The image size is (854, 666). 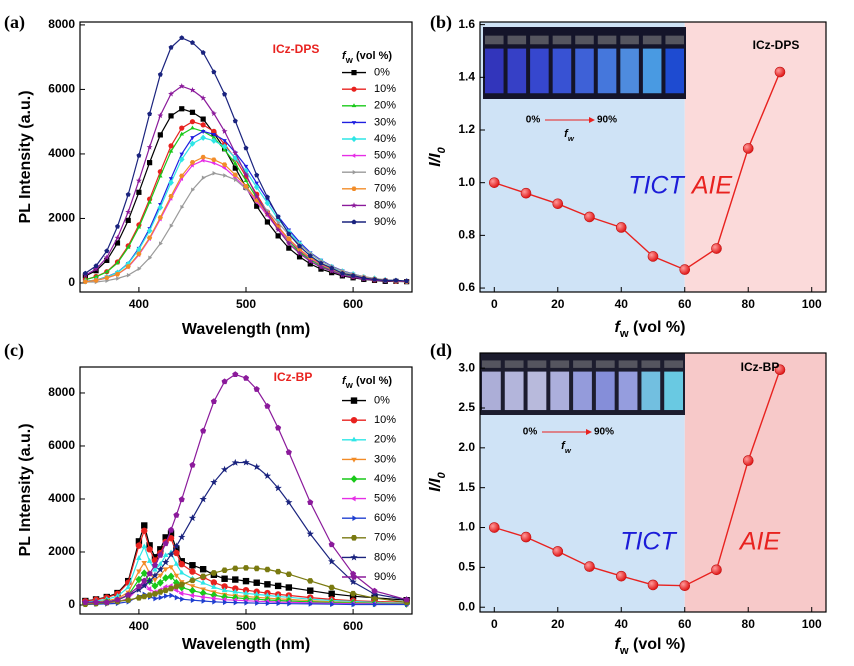 I want to click on y-axis-title: PL Intensity (a.u.), so click(x=25, y=489).